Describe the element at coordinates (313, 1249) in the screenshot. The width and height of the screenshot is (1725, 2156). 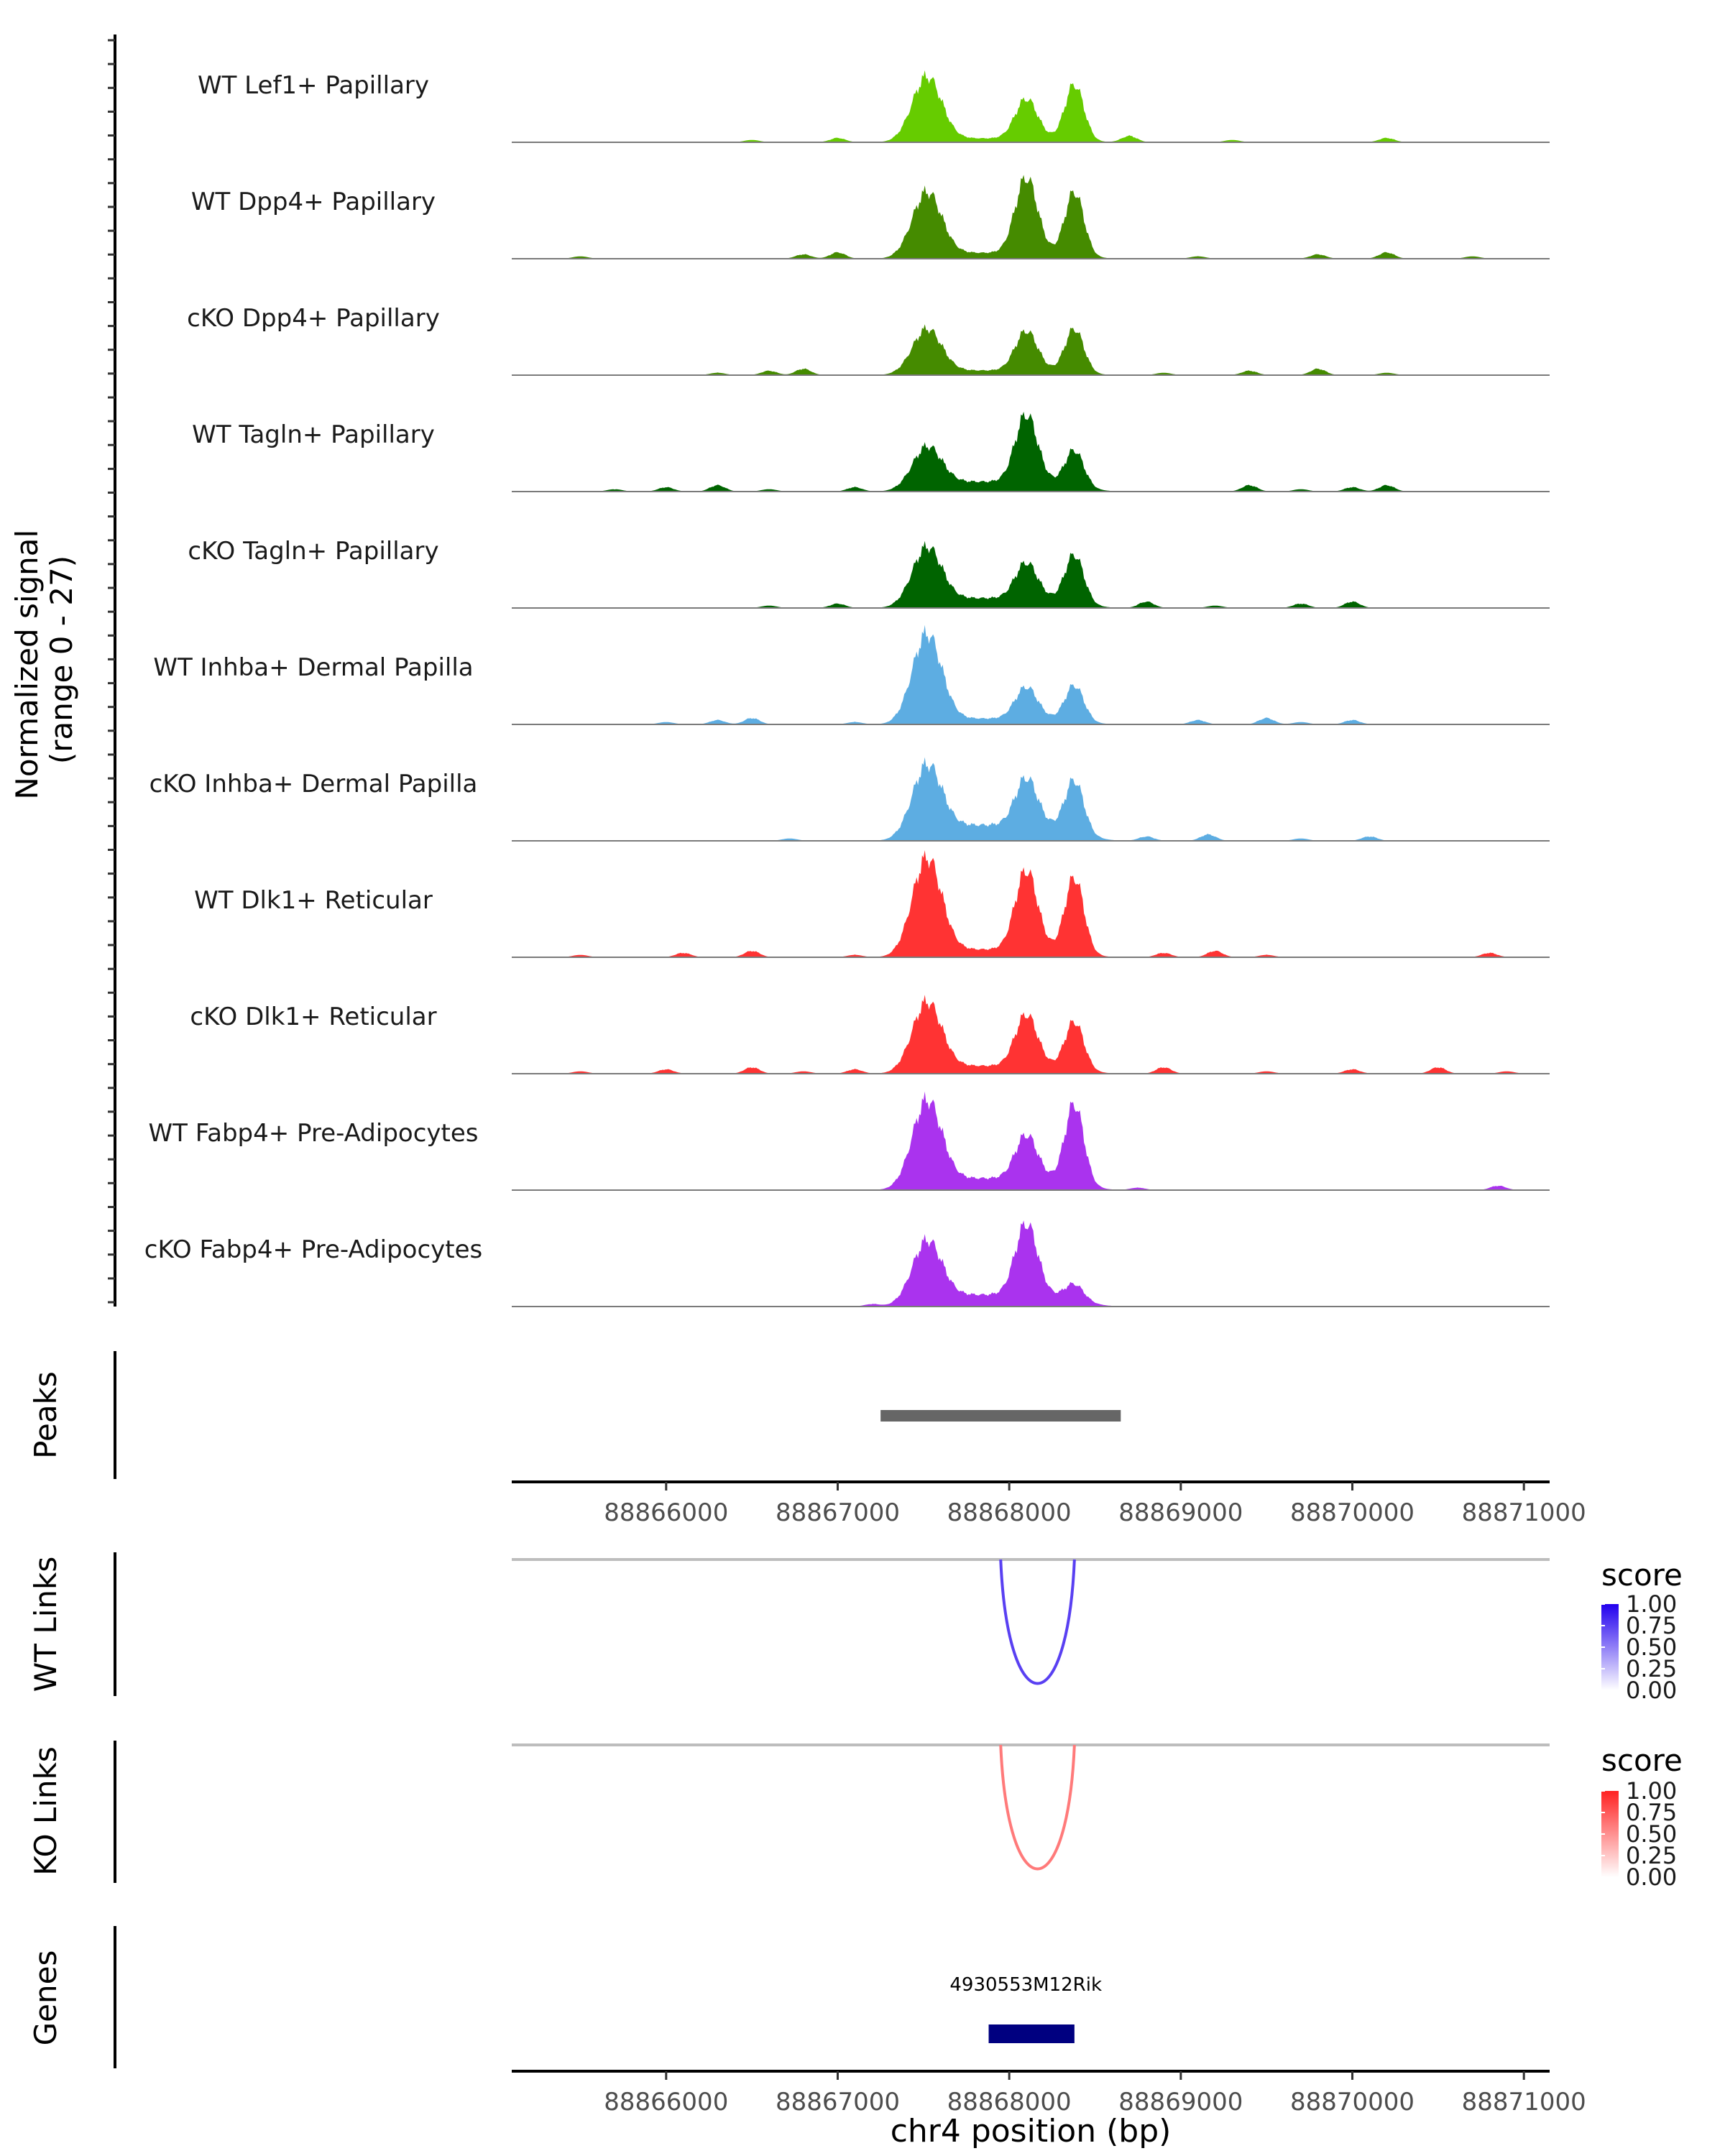
I see `coverage-track-label: cKO Fabp4+ Pre-Adipocytes` at that location.